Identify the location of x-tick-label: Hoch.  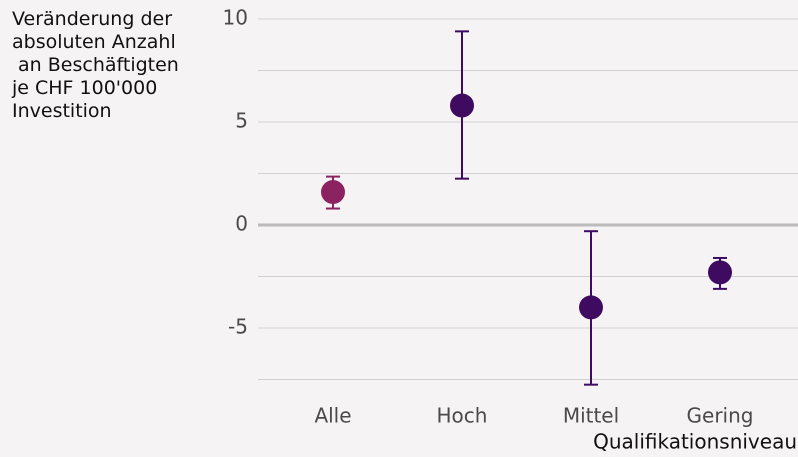
(462, 416).